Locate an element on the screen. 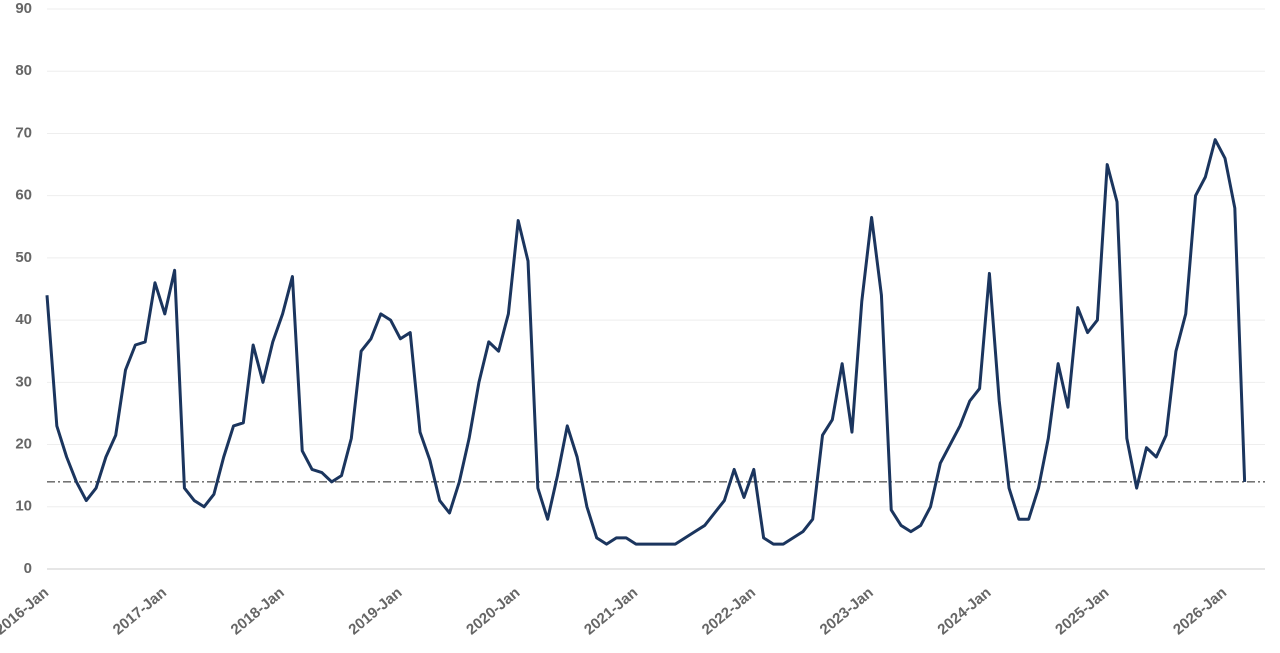 The image size is (1280, 653). x-tick-label: 2025-Jan is located at coordinates (1082, 611).